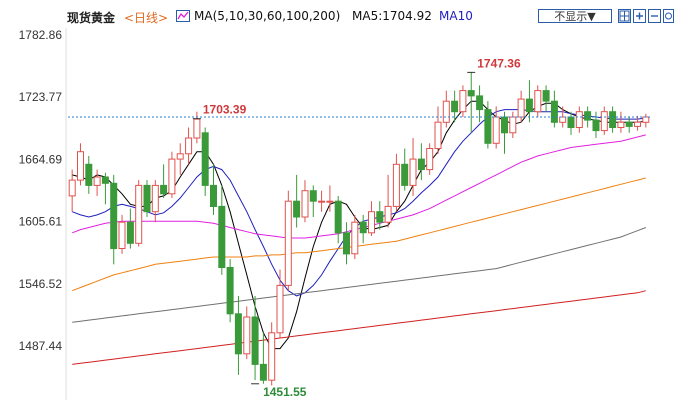 The image size is (674, 405). What do you see at coordinates (41, 159) in the screenshot?
I see `y-tick-label: 1664.69` at bounding box center [41, 159].